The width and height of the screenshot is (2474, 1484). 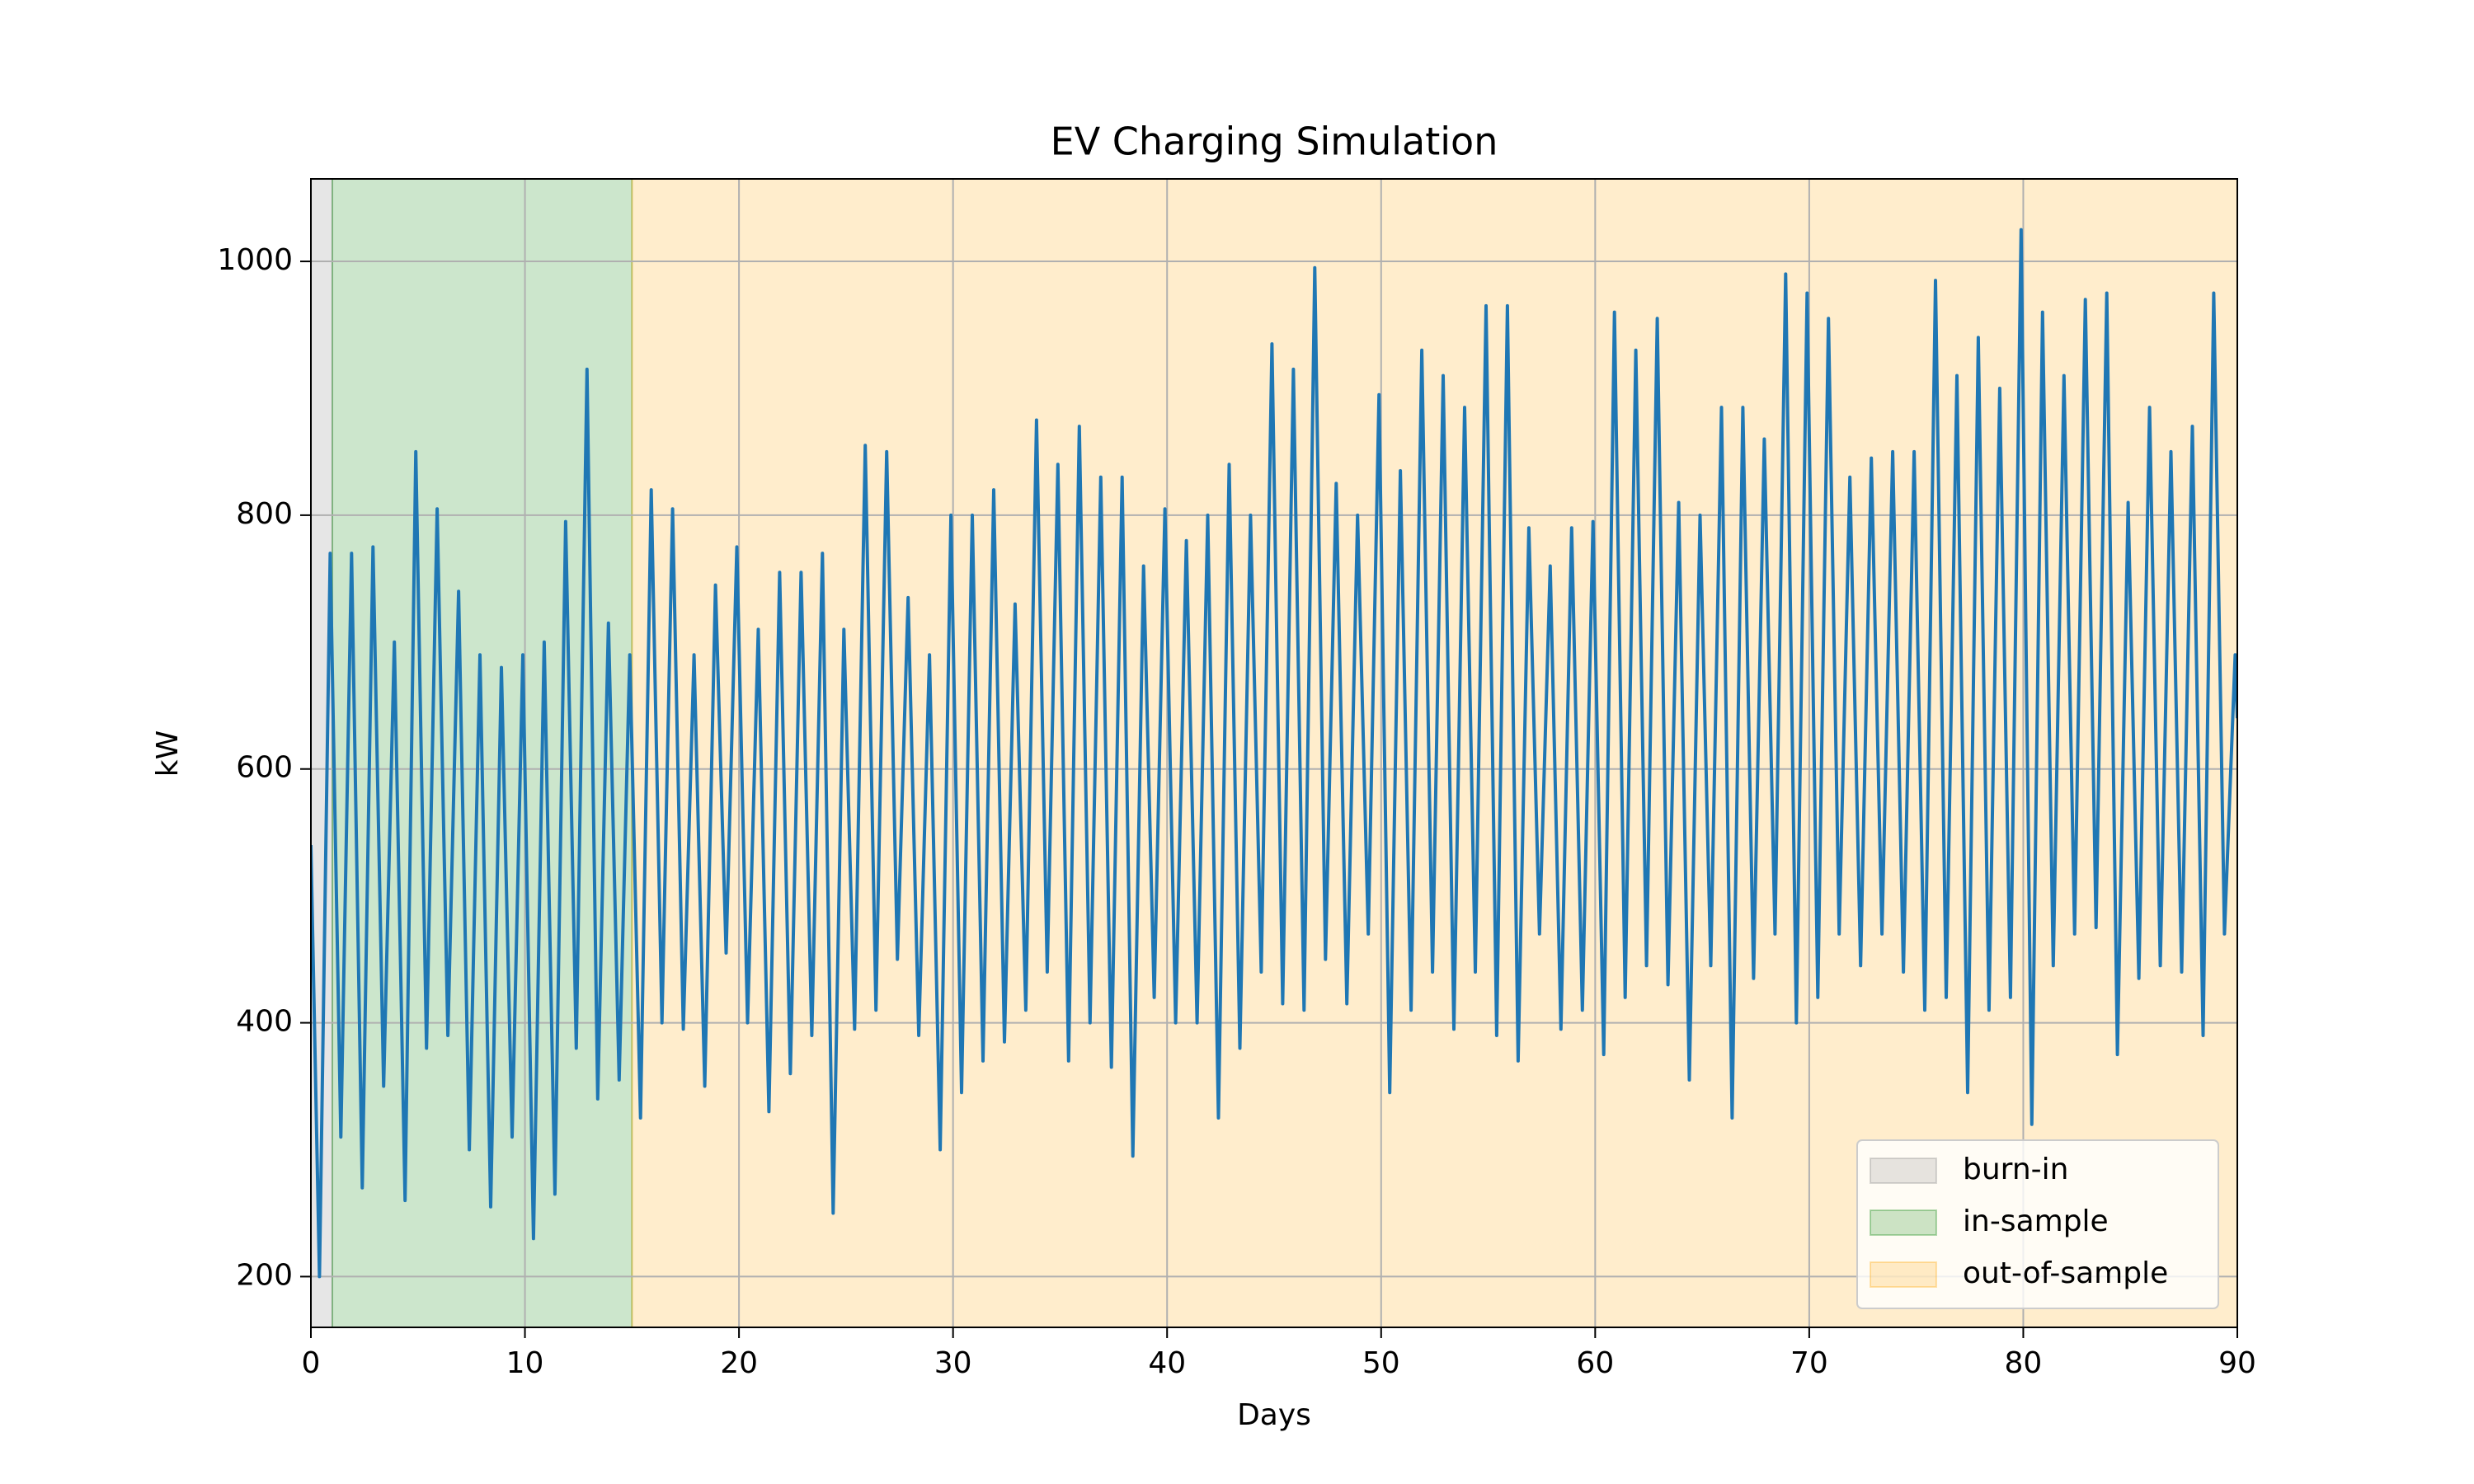 What do you see at coordinates (525, 1363) in the screenshot?
I see `x-tick-label: 10` at bounding box center [525, 1363].